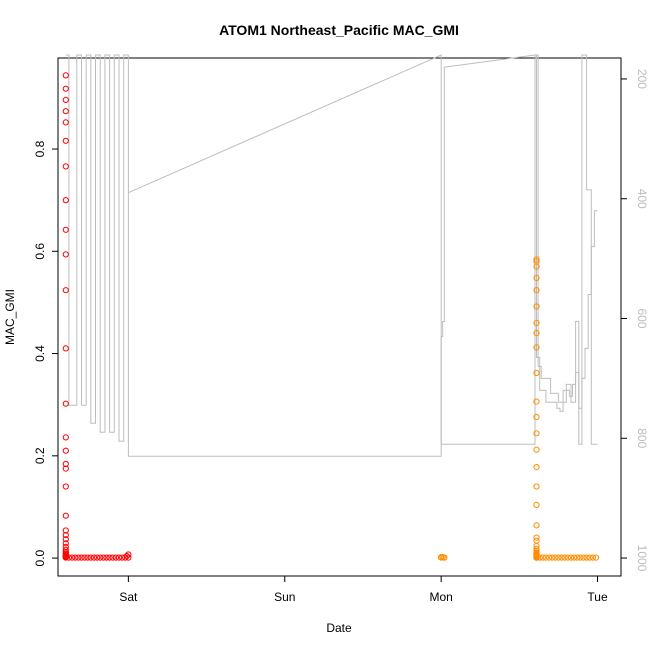  Describe the element at coordinates (440, 597) in the screenshot. I see `x-tick-label: Mon` at that location.